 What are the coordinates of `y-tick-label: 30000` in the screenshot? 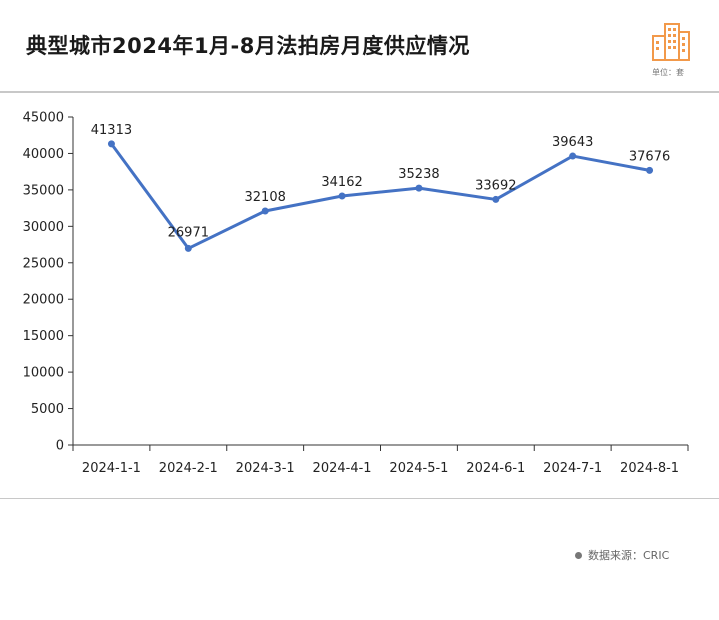 It's located at (43, 227).